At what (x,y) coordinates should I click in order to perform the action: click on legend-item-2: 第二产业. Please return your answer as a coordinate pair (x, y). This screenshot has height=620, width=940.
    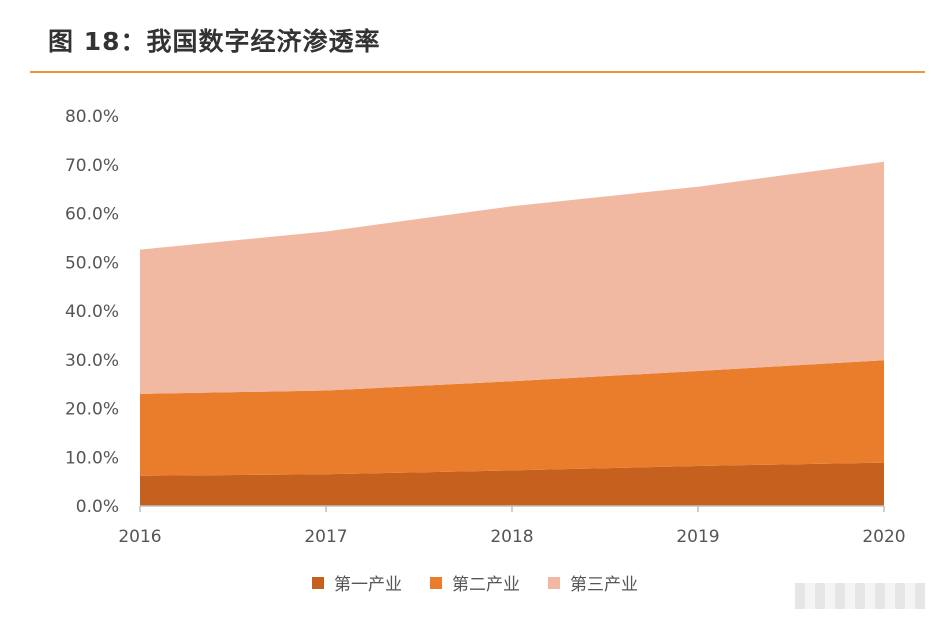
    Looking at the image, I should click on (475, 582).